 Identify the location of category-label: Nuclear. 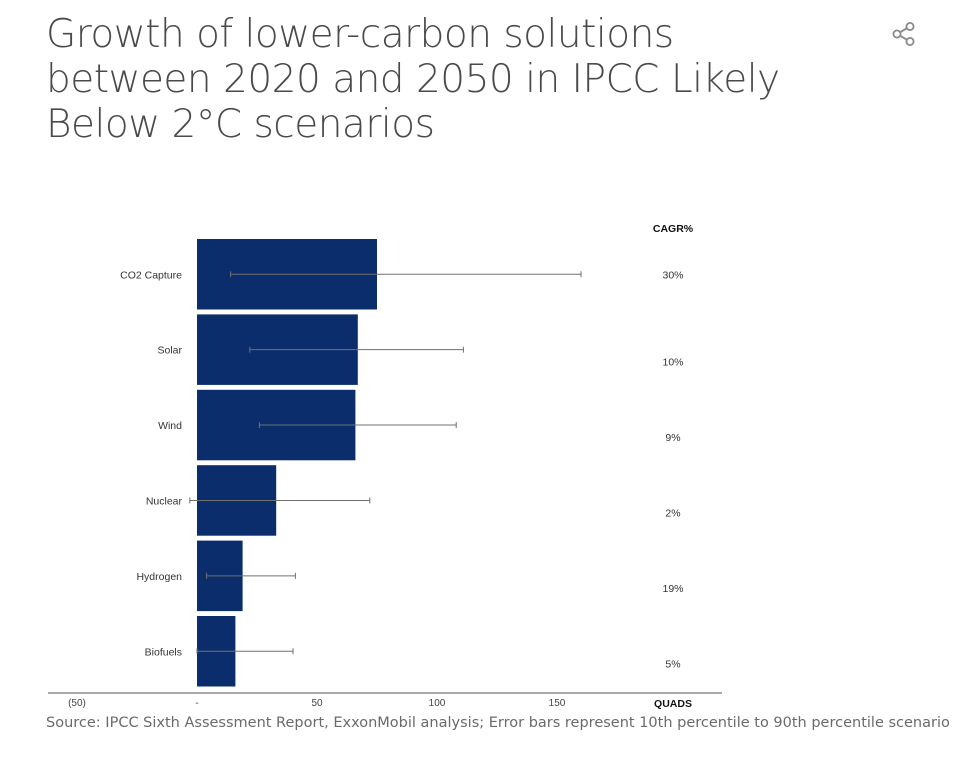
(164, 501).